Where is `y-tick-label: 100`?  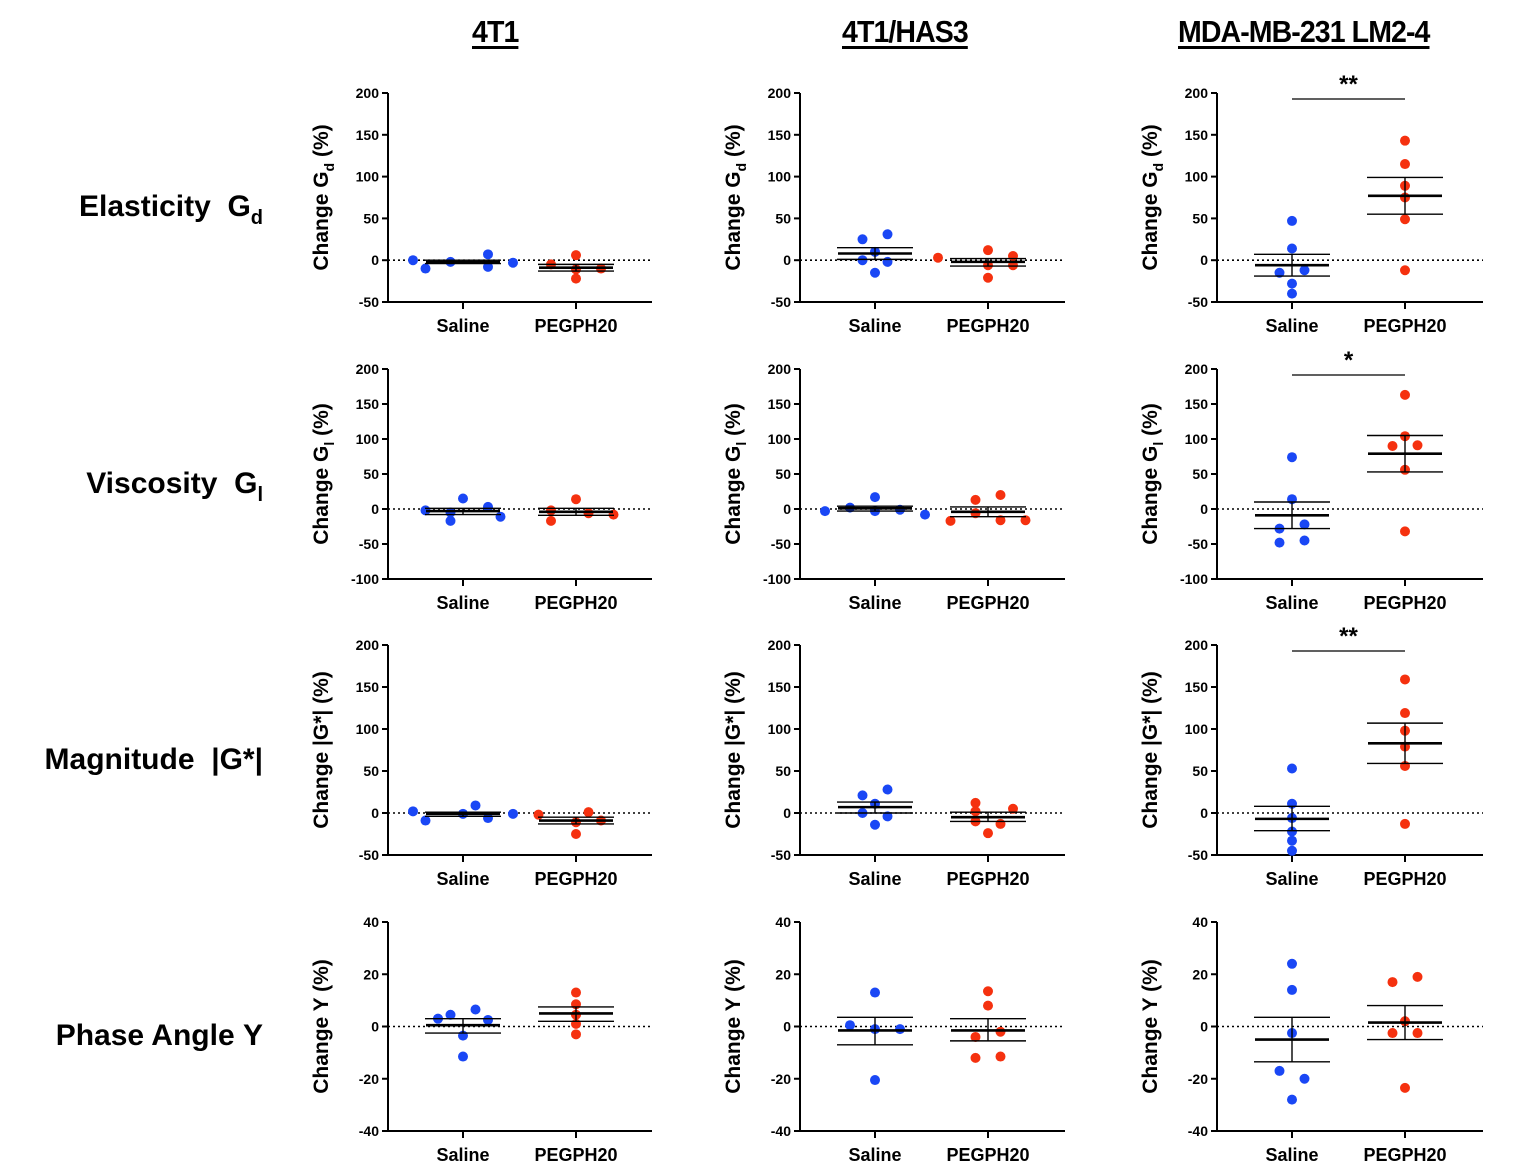 y-tick-label: 100 is located at coordinates (780, 439).